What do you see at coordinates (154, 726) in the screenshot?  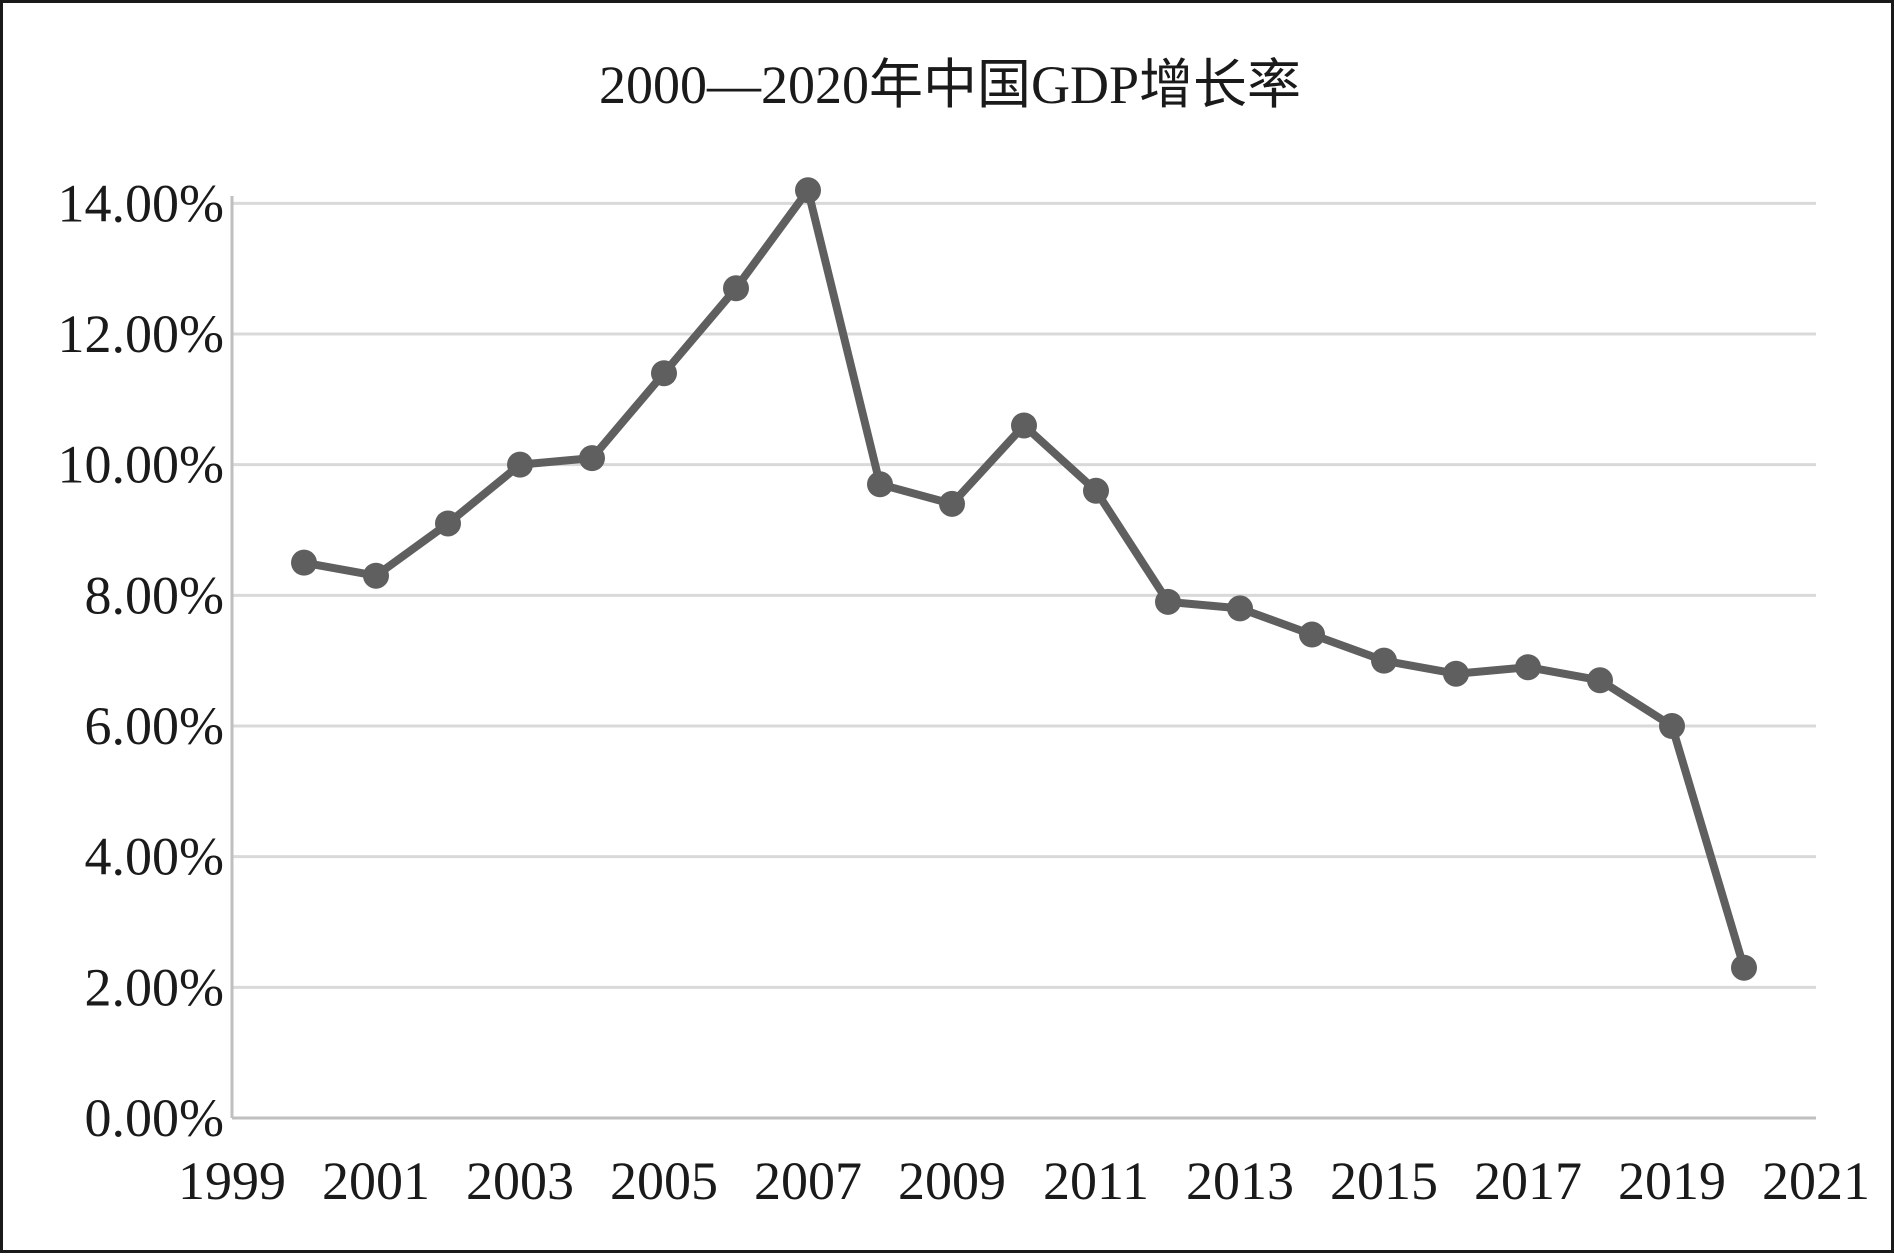 I see `y-tick-label: 6.00%` at bounding box center [154, 726].